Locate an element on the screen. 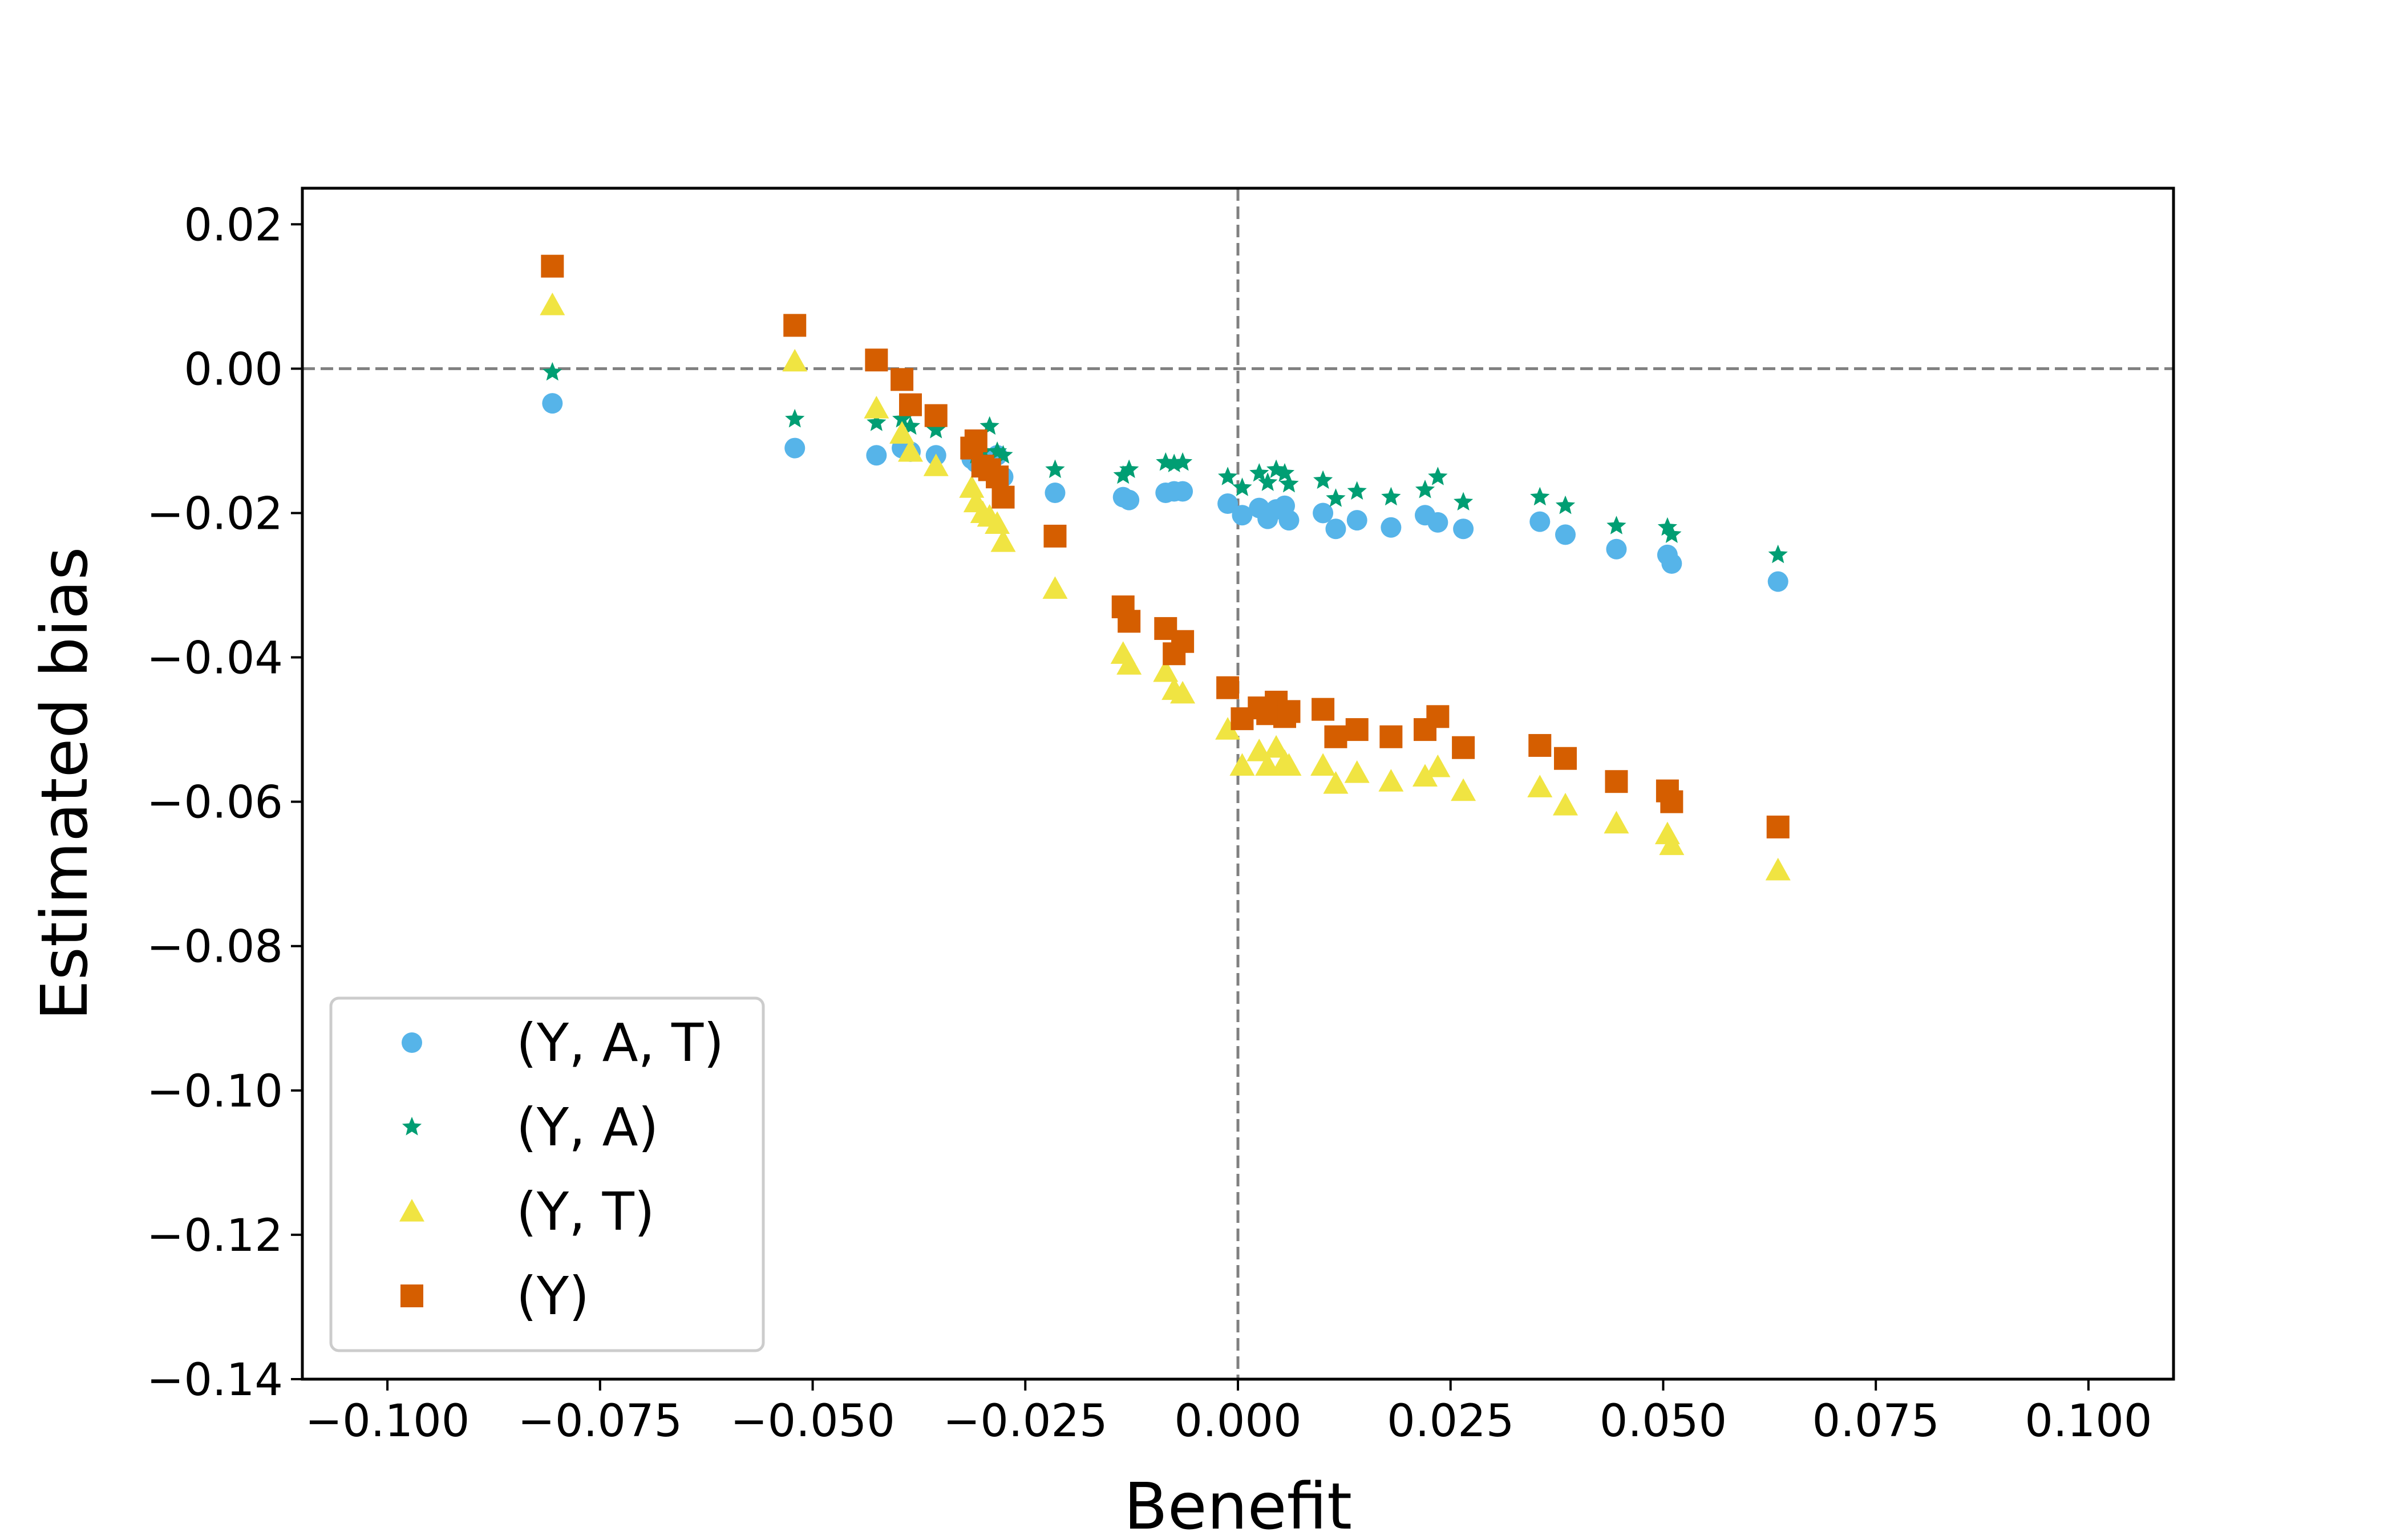 The height and width of the screenshot is (1540, 2396). x-tick-label: −0.050 is located at coordinates (812, 1421).